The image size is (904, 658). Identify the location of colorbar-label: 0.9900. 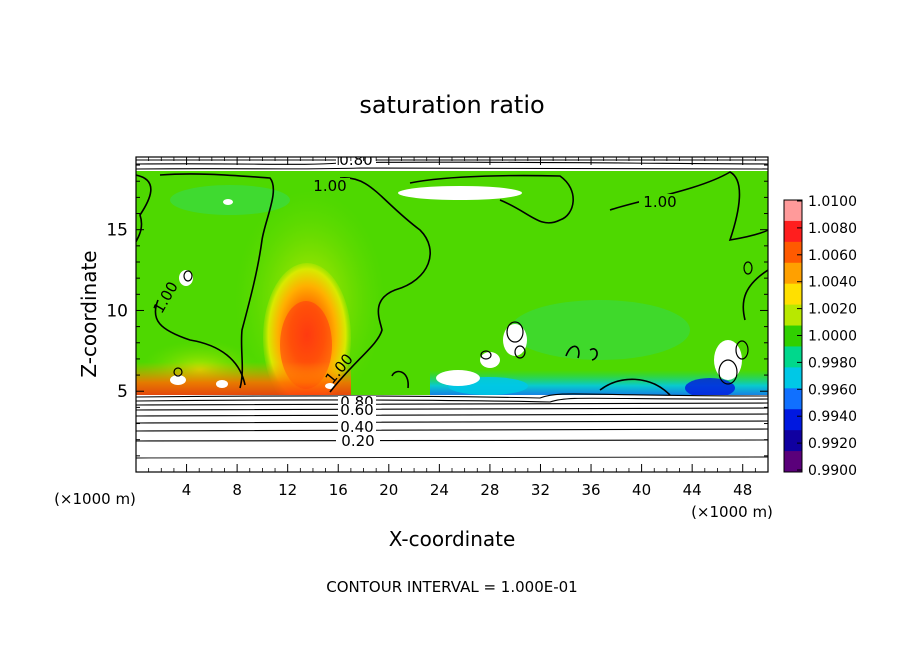
(832, 471).